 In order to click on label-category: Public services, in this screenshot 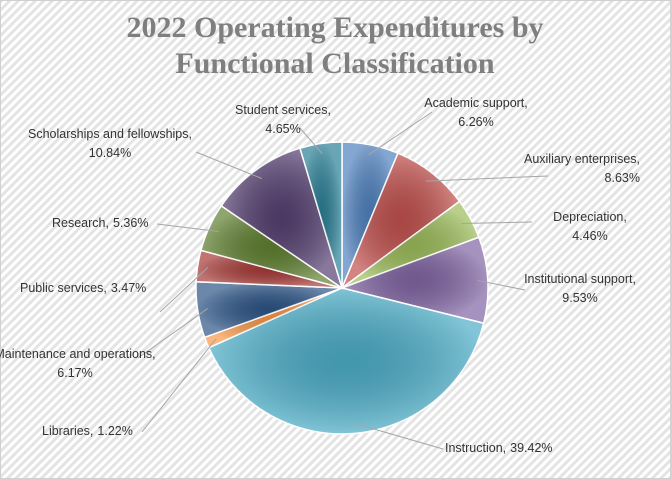, I will do `click(63, 288)`.